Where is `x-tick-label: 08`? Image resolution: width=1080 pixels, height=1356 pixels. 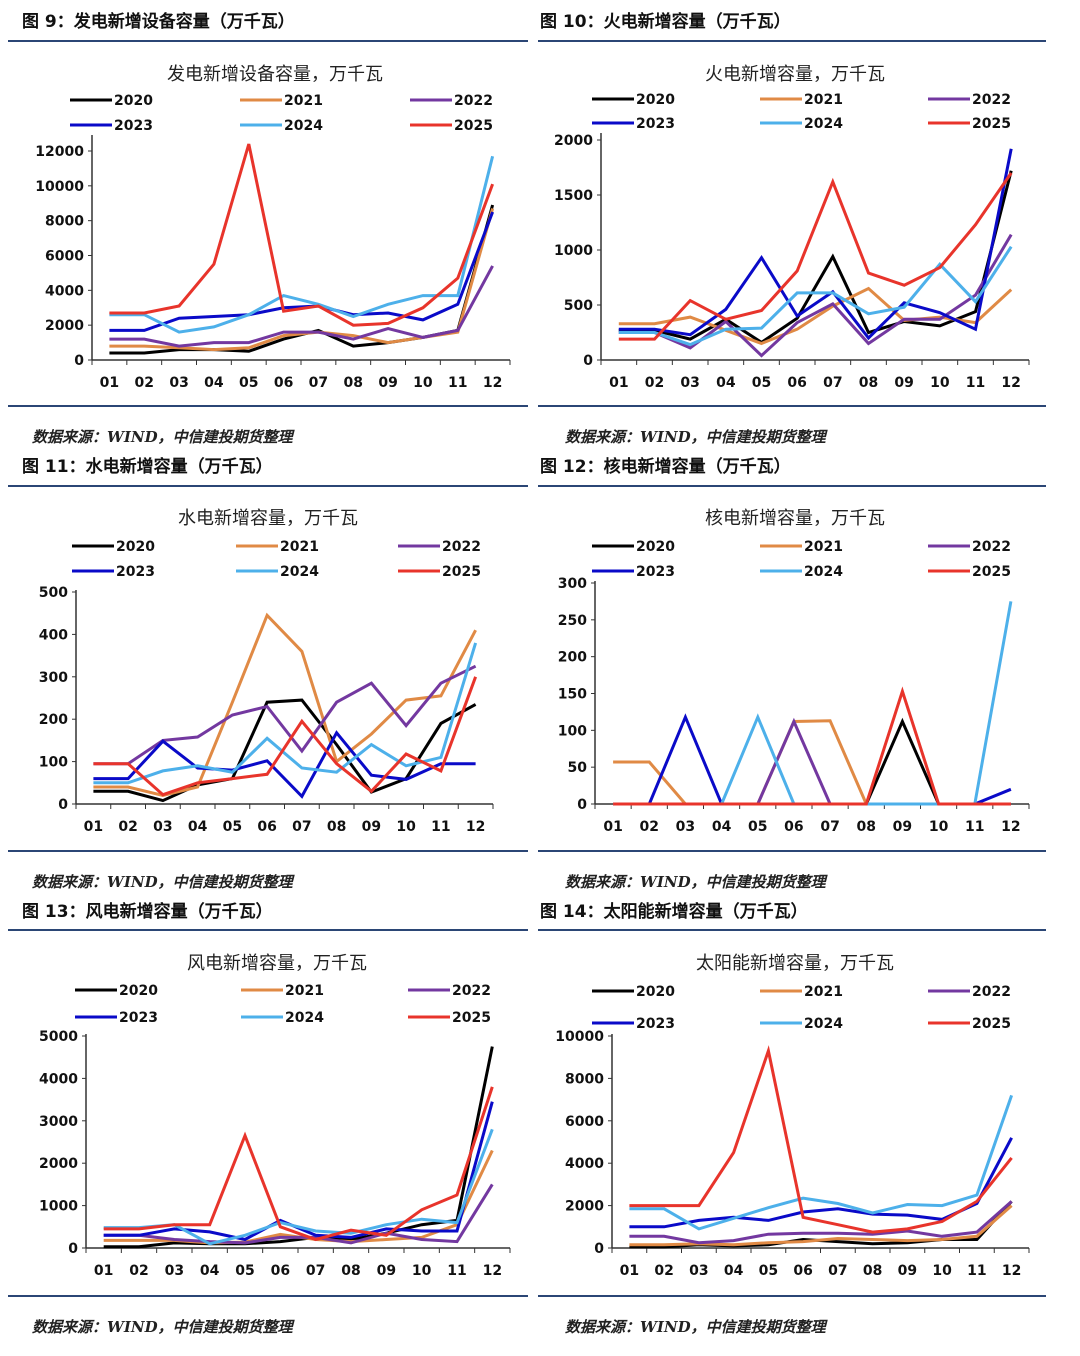 x-tick-label: 08 is located at coordinates (868, 383).